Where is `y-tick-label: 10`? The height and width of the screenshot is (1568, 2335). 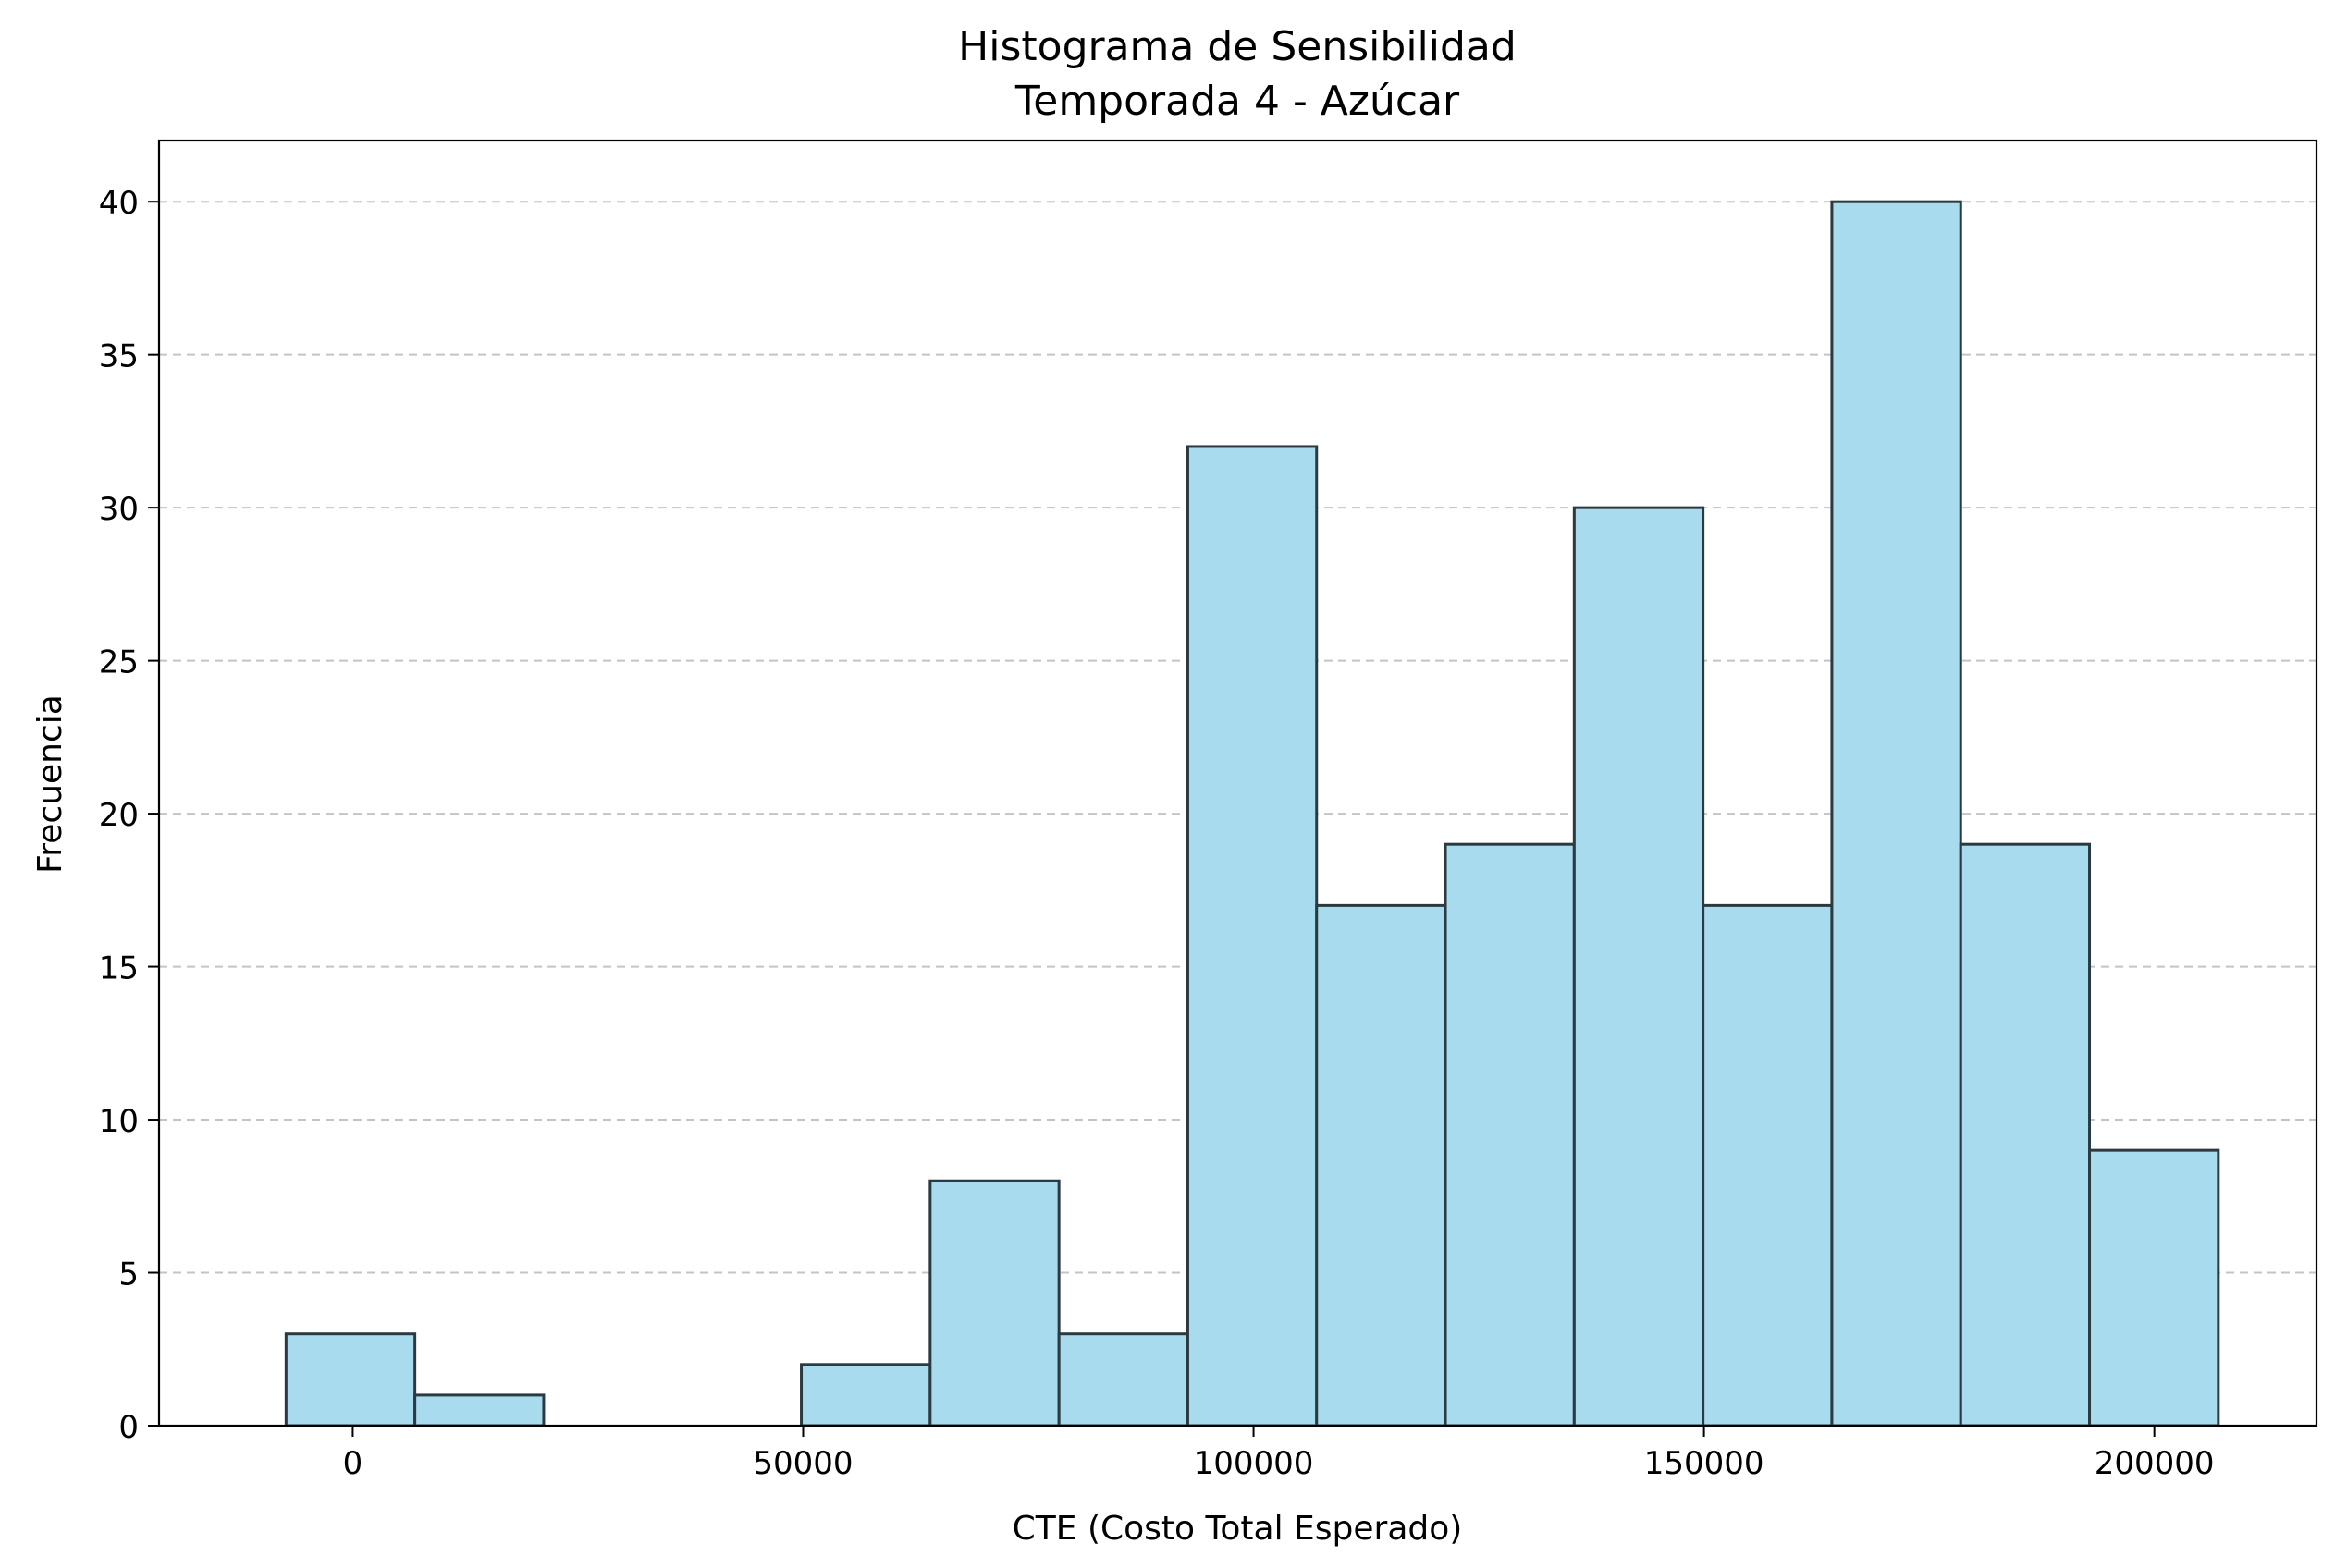 y-tick-label: 10 is located at coordinates (119, 1122).